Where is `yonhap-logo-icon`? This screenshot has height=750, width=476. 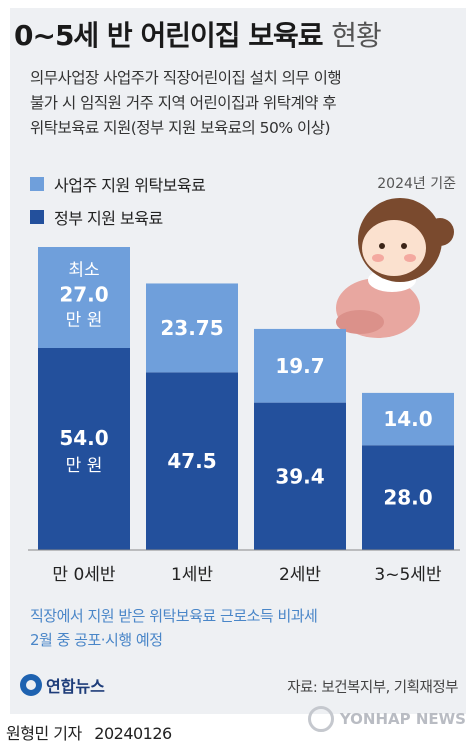 yonhap-logo-icon is located at coordinates (31, 685).